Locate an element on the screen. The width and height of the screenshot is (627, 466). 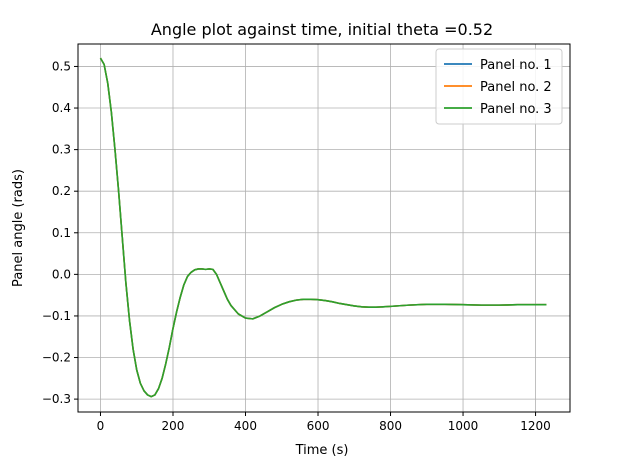
x-tick-label: 1000 is located at coordinates (463, 426).